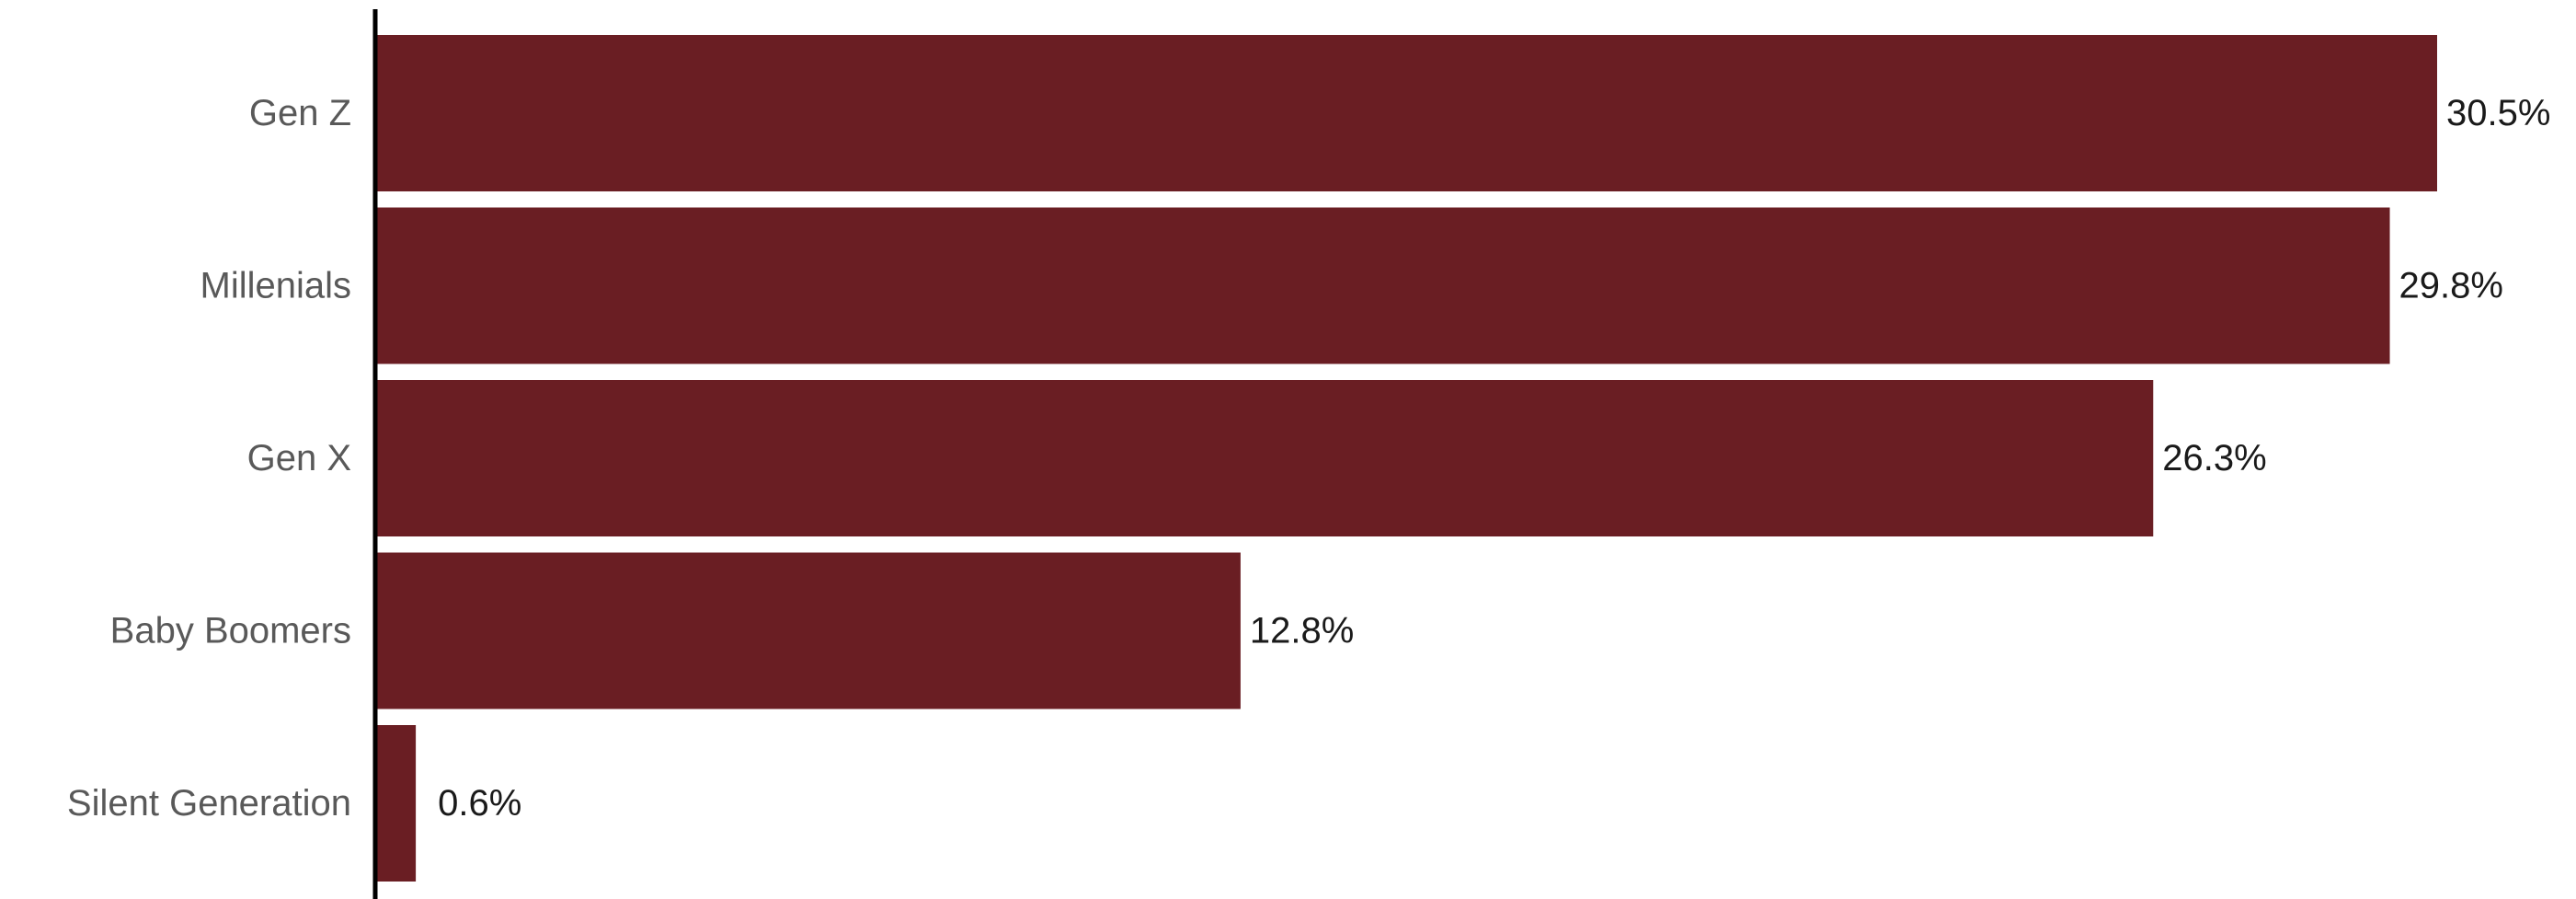  I want to click on category-label: Silent Generation, so click(209, 803).